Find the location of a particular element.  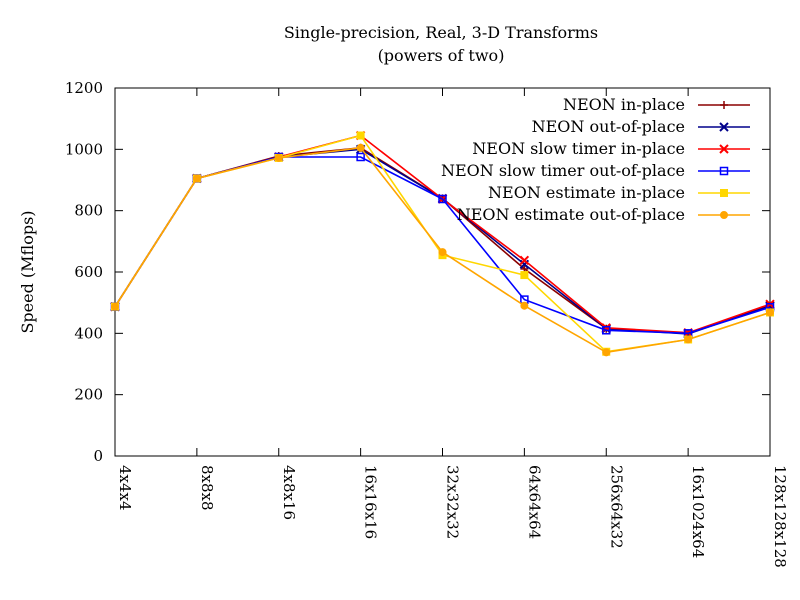

y-tick-label: 0 is located at coordinates (98, 456).